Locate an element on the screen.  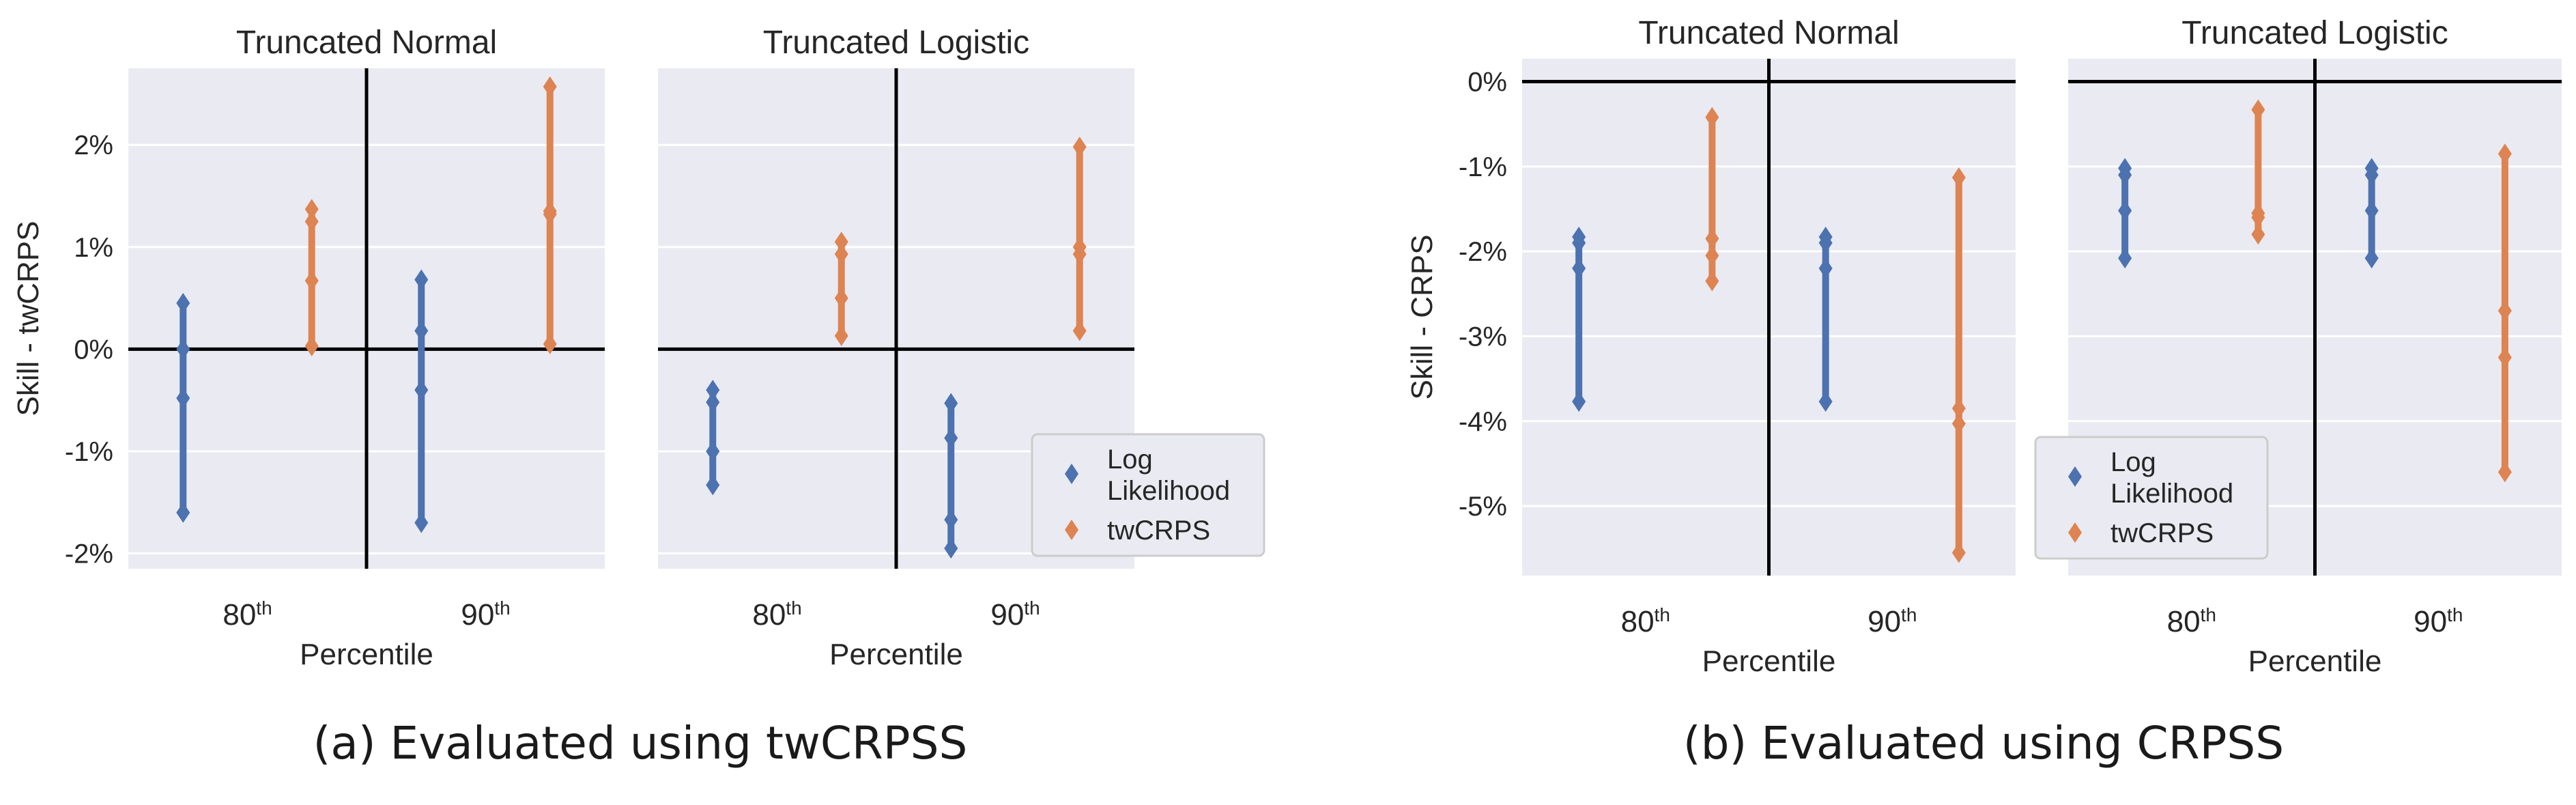
y-axis-label: Skill - twCRPS is located at coordinates (28, 318).